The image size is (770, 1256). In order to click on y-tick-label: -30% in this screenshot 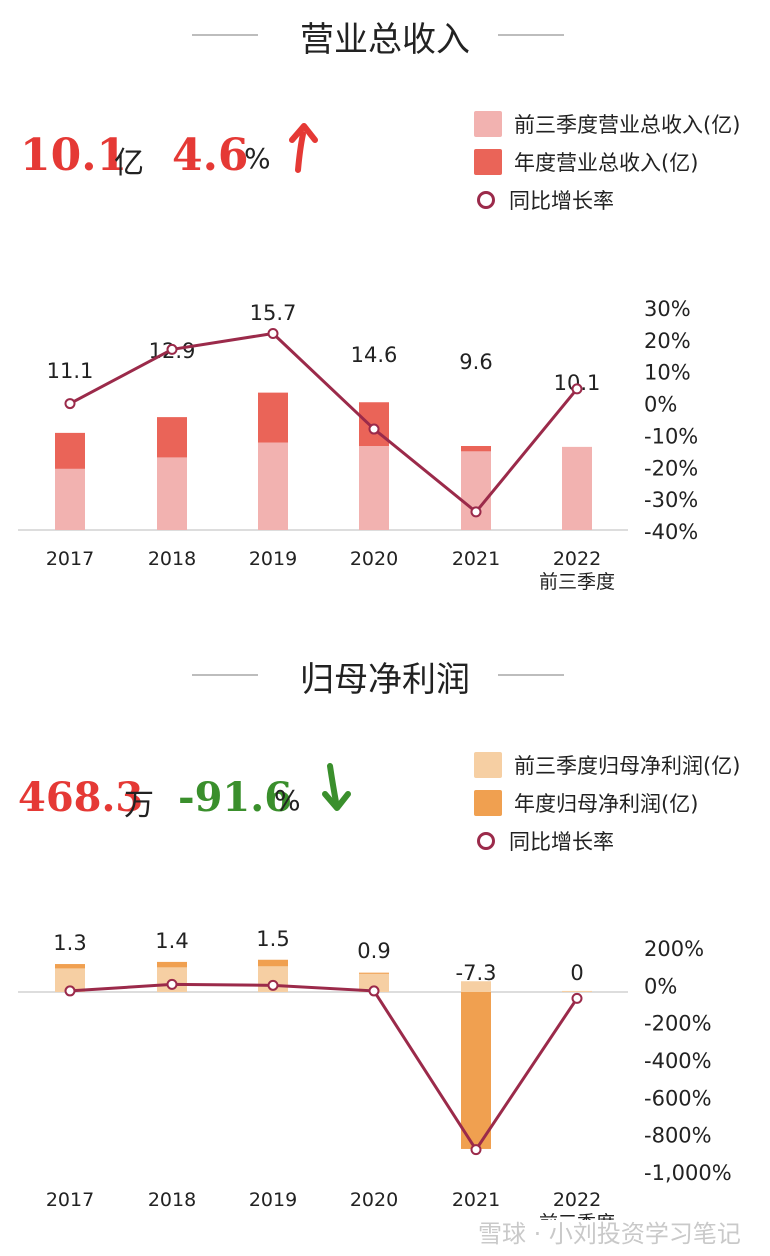, I will do `click(671, 500)`.